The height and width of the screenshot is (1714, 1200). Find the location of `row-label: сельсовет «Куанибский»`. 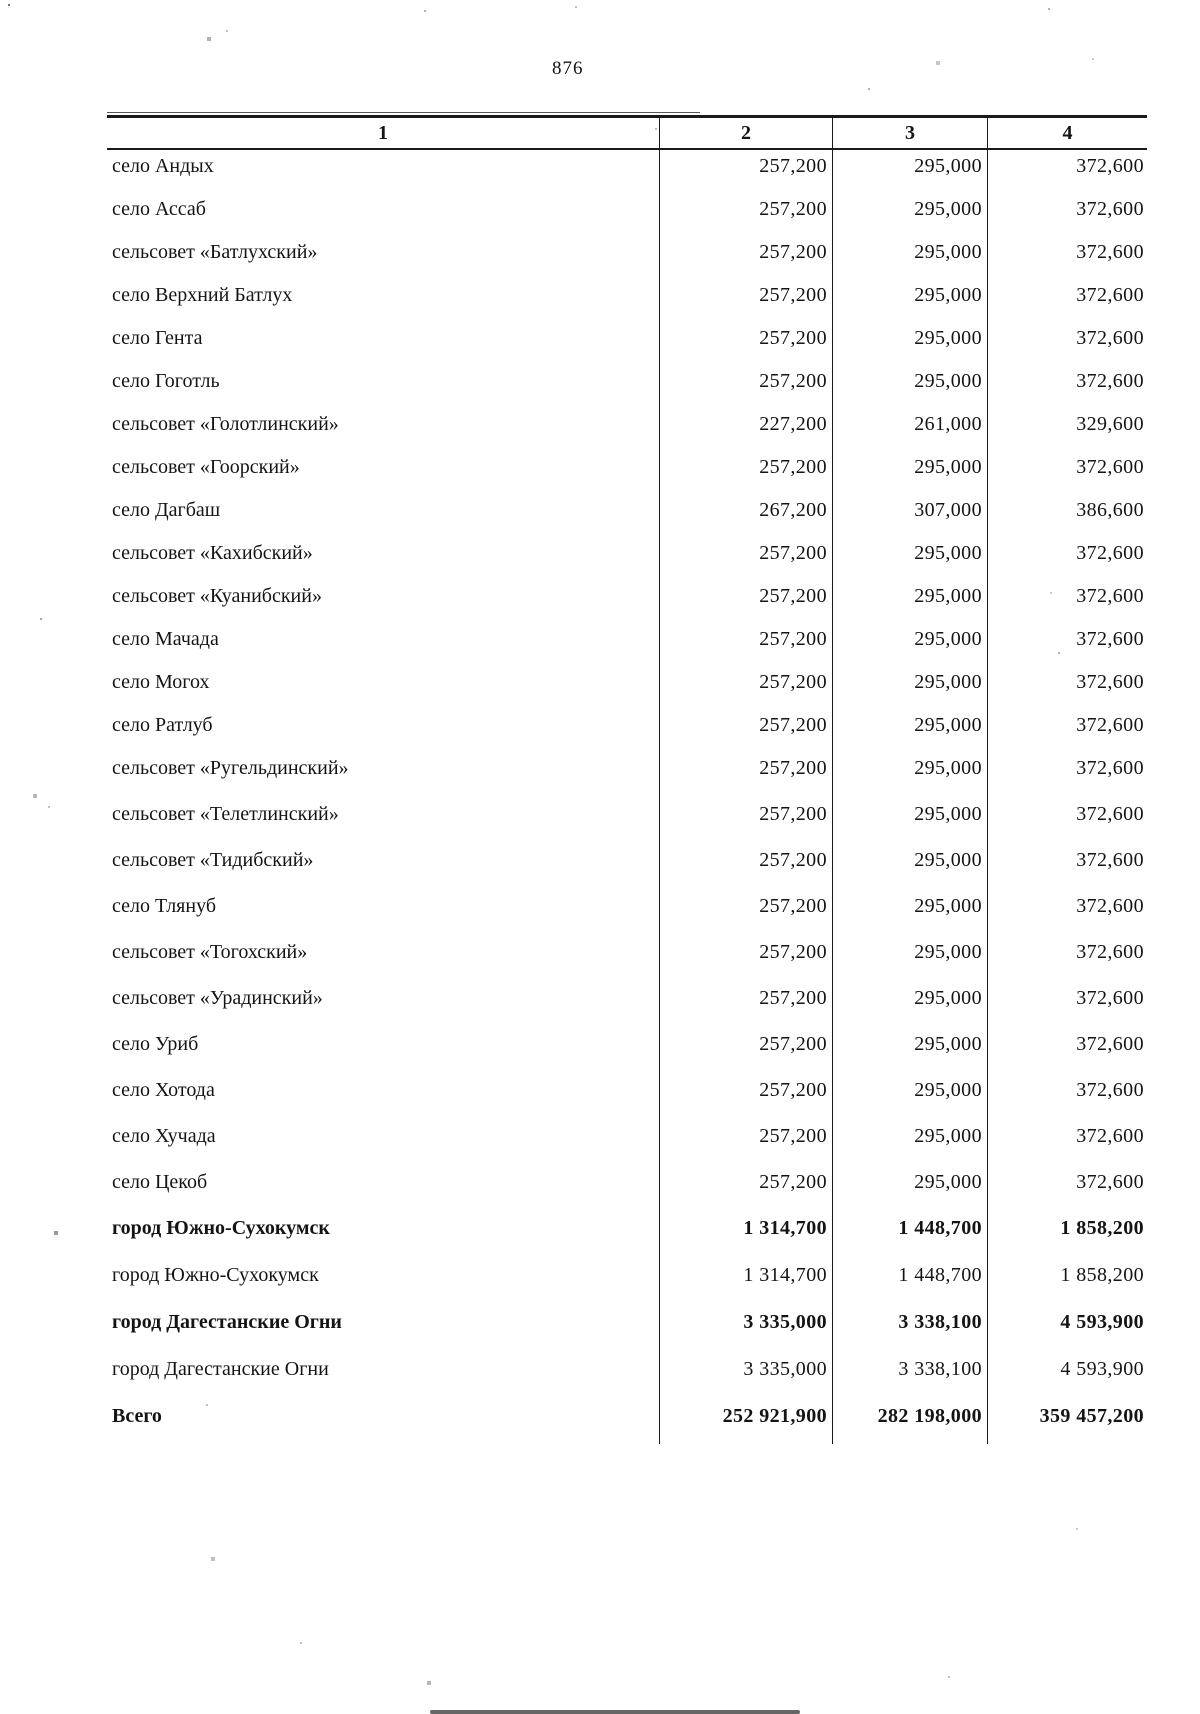

row-label: сельсовет «Куанибский» is located at coordinates (383, 601).